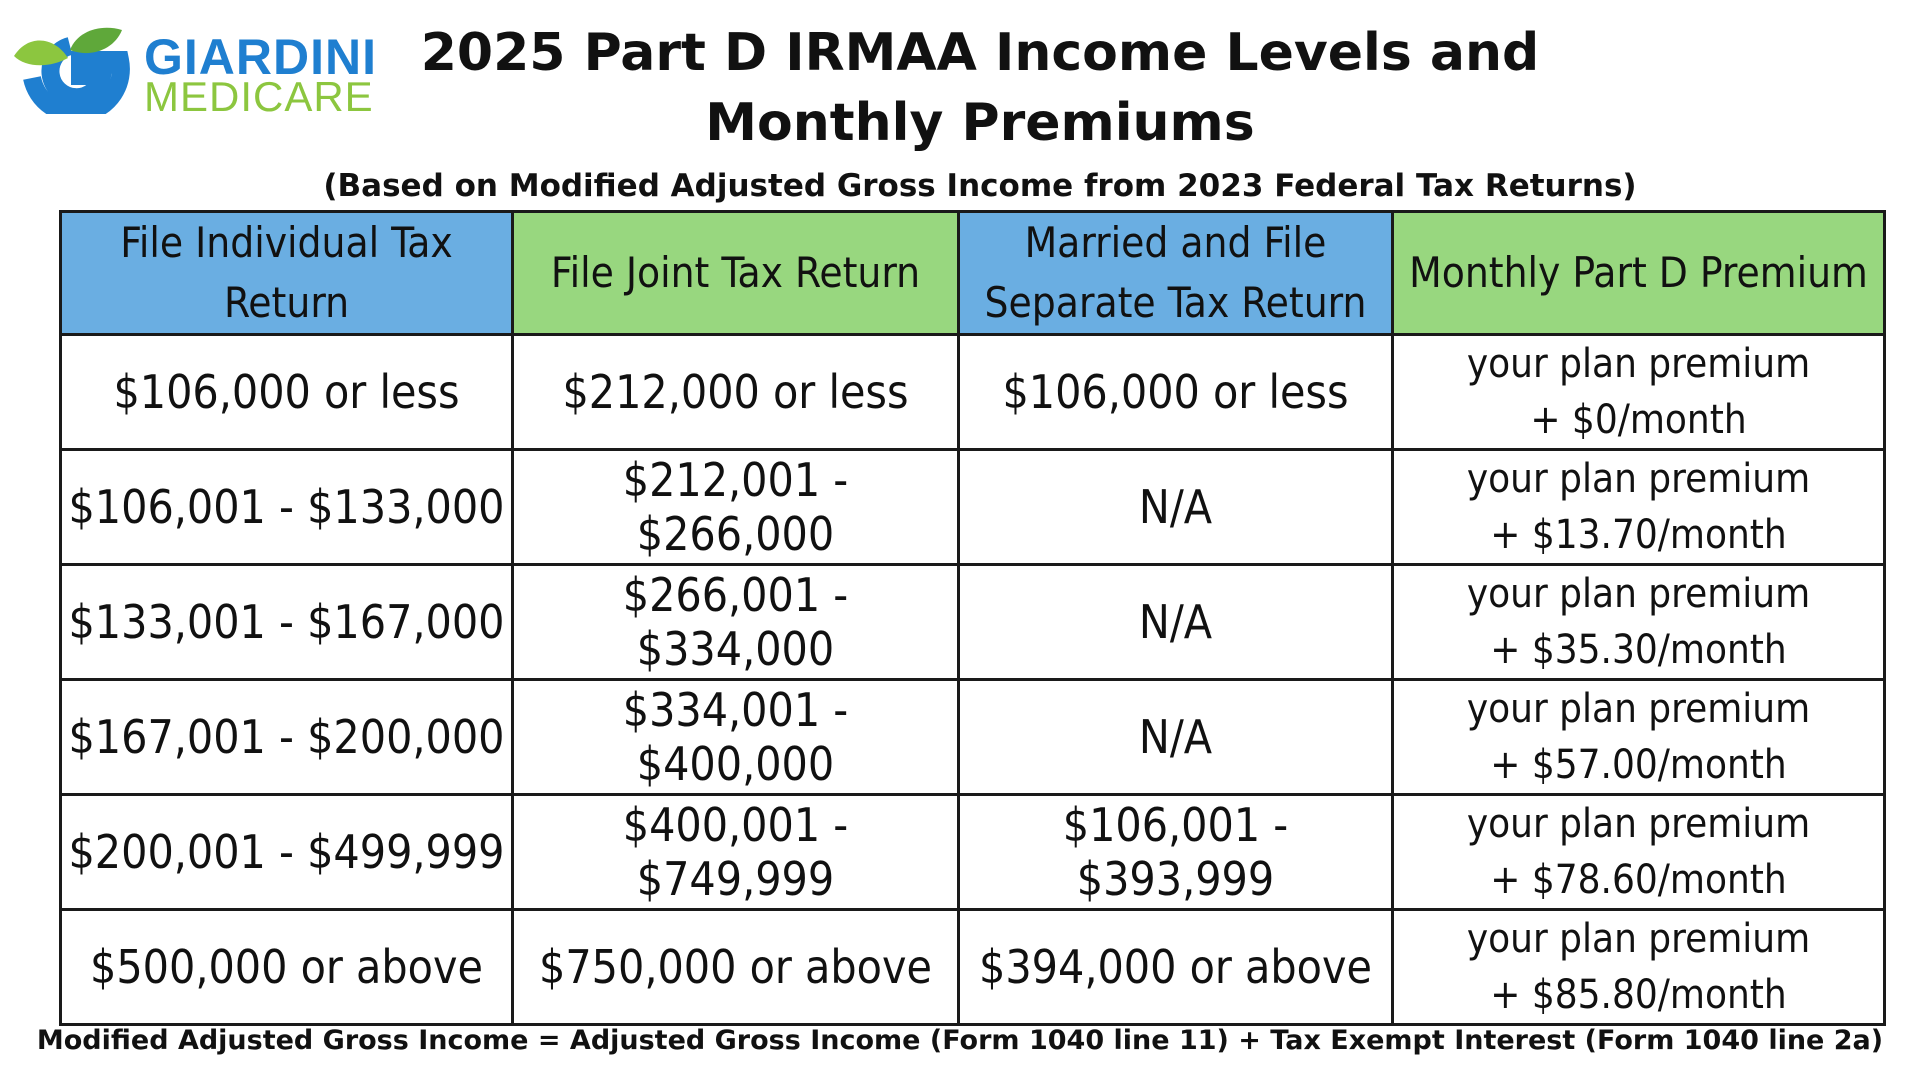  What do you see at coordinates (735, 852) in the screenshot?
I see `cell-joint: $400,001 - $749,999` at bounding box center [735, 852].